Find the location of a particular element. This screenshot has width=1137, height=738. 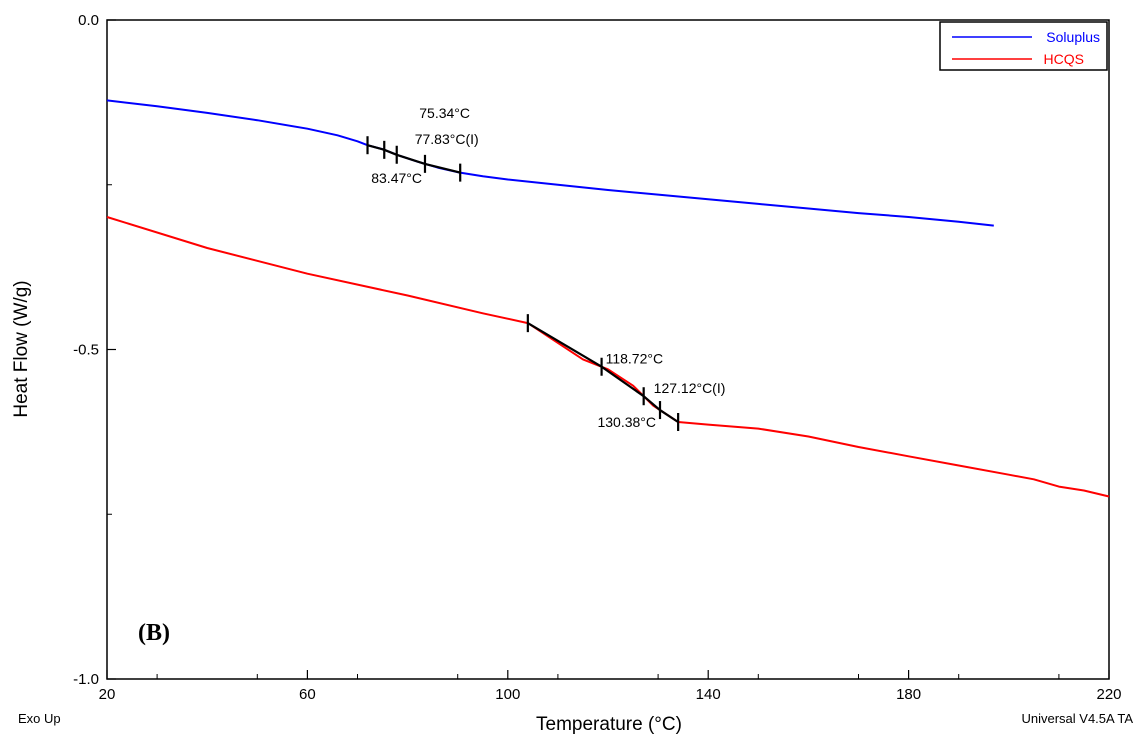

series-line-soluplus is located at coordinates (550, 163).